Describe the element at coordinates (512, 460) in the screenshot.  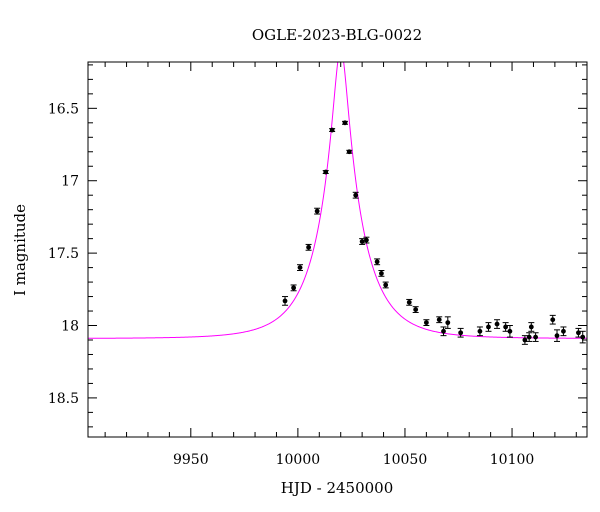
I see `x-tick-label: 10100` at that location.